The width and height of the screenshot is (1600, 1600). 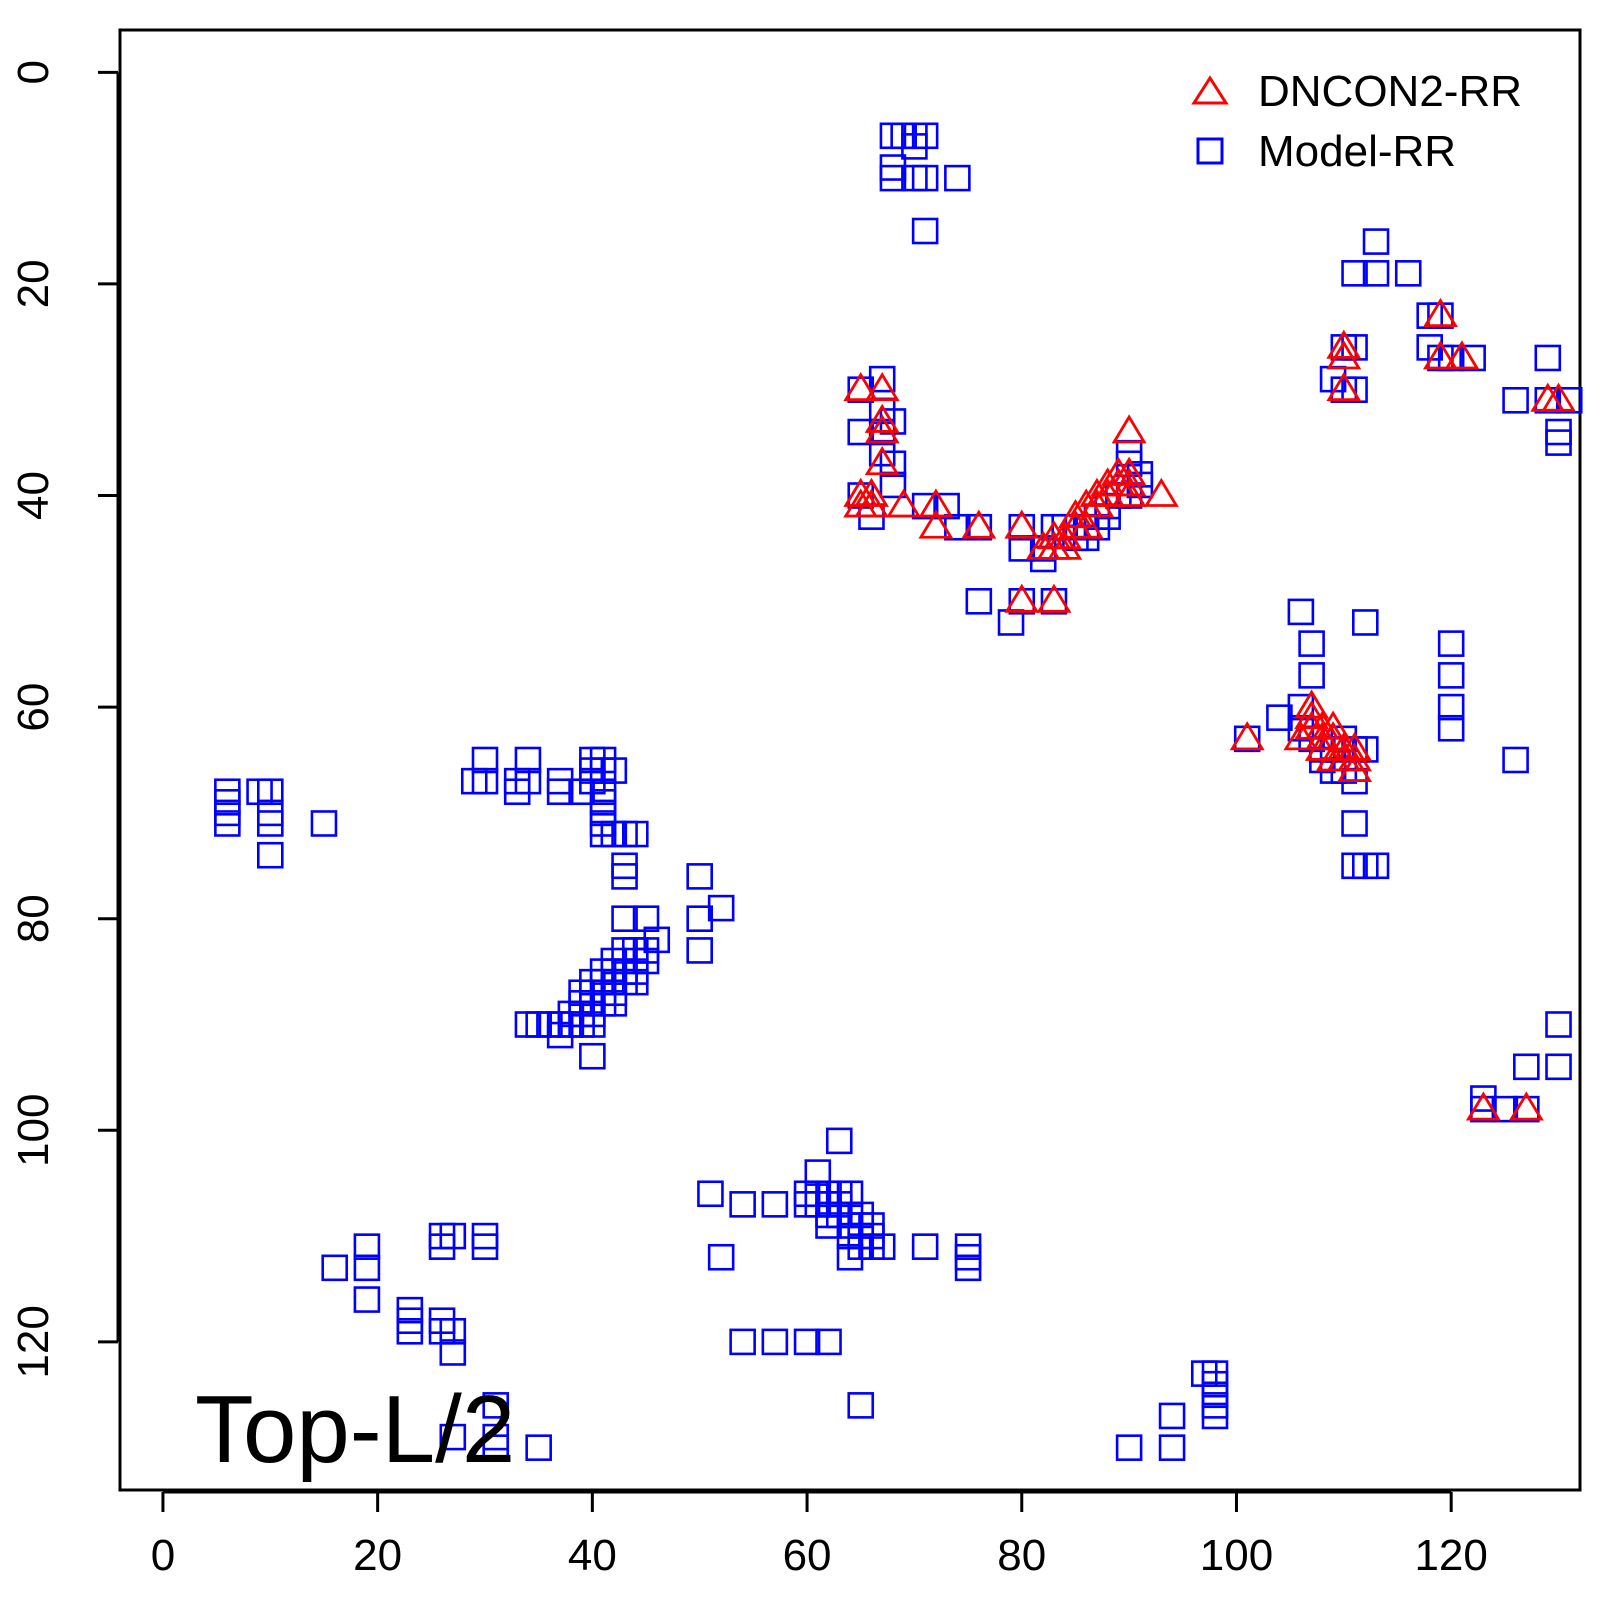 I want to click on legend-label-dncon2: DNCON2-RR, so click(x=1390, y=91).